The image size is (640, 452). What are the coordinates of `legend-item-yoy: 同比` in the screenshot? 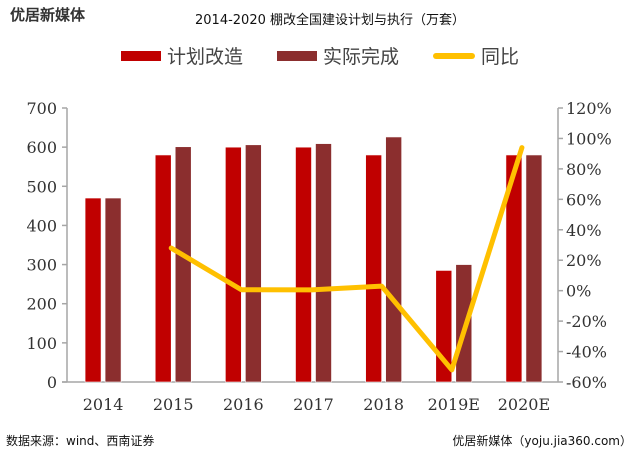 It's located at (476, 55).